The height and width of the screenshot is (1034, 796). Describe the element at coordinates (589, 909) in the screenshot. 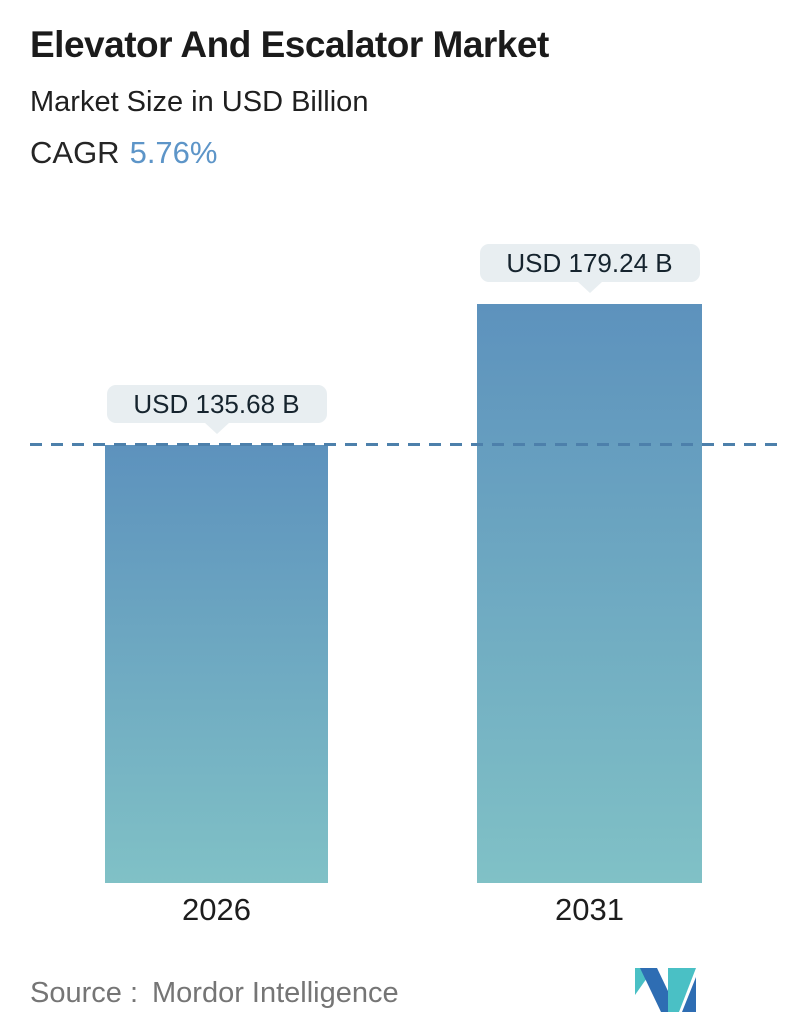

I see `category-label: 2031` at that location.